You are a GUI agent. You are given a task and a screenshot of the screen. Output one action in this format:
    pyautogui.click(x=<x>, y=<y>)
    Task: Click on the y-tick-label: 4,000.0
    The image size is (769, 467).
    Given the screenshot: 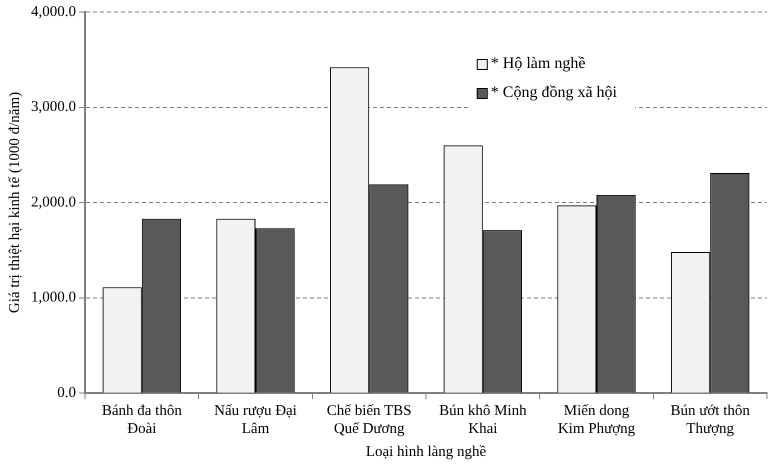 What is the action you would take?
    pyautogui.click(x=53, y=12)
    